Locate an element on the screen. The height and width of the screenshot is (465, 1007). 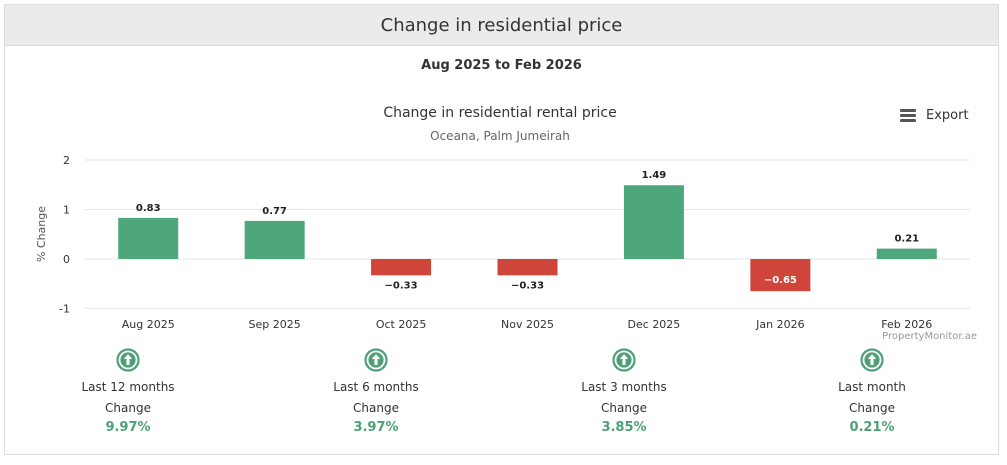
summary-last-12-months: Last 12 months Change 9.97% is located at coordinates (128, 391).